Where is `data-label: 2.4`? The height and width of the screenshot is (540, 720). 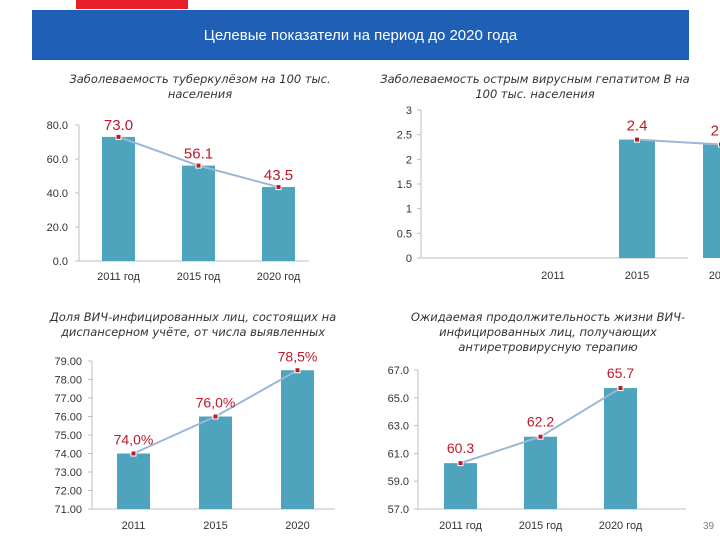
data-label: 2.4 is located at coordinates (637, 126).